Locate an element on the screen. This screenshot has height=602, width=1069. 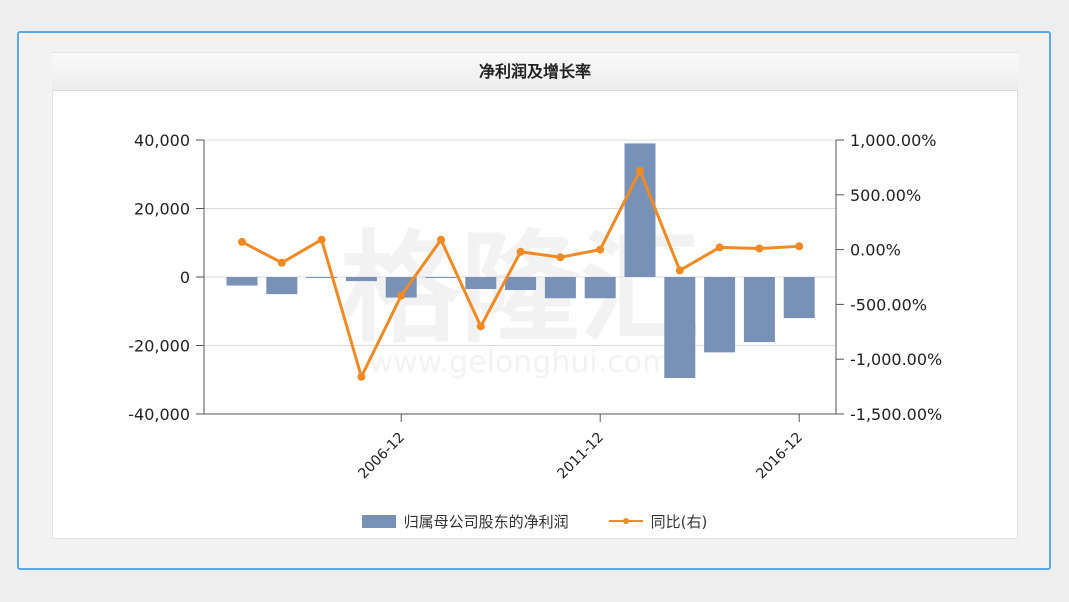
y-left-tick-label: 20,000 is located at coordinates (162, 209).